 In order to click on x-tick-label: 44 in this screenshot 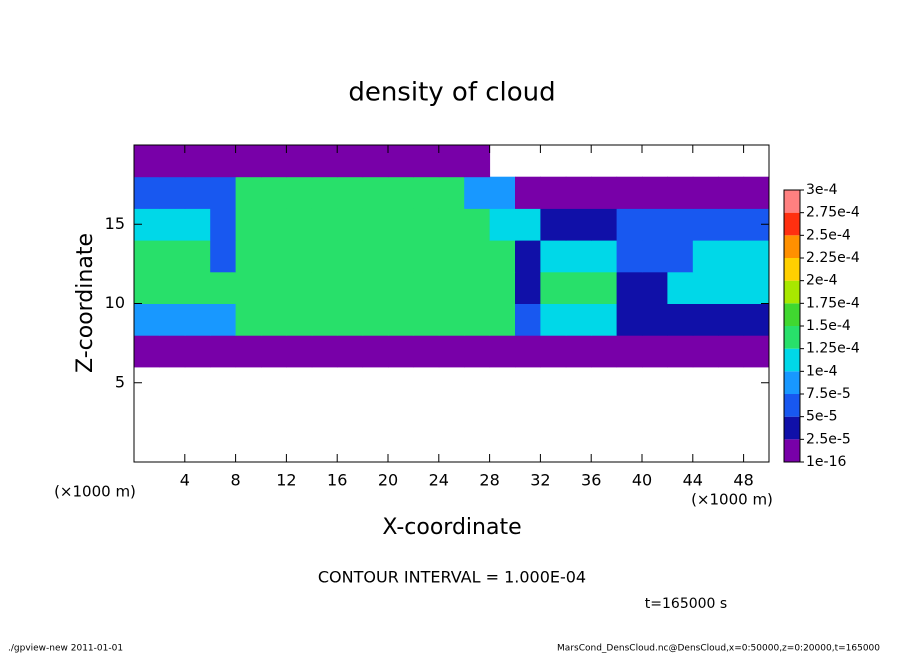, I will do `click(693, 480)`.